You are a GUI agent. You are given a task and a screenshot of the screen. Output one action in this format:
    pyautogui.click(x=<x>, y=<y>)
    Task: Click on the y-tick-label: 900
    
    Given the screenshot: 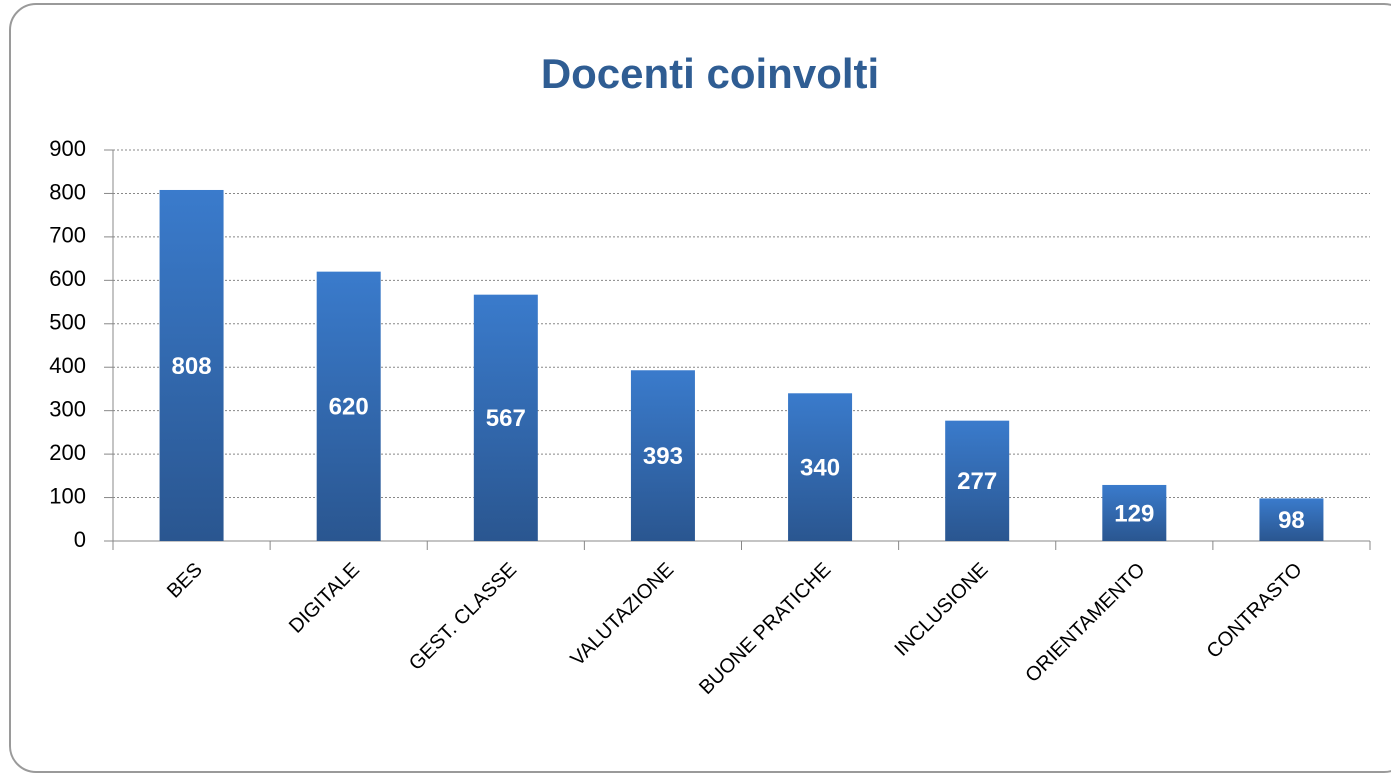 What is the action you would take?
    pyautogui.click(x=67, y=148)
    